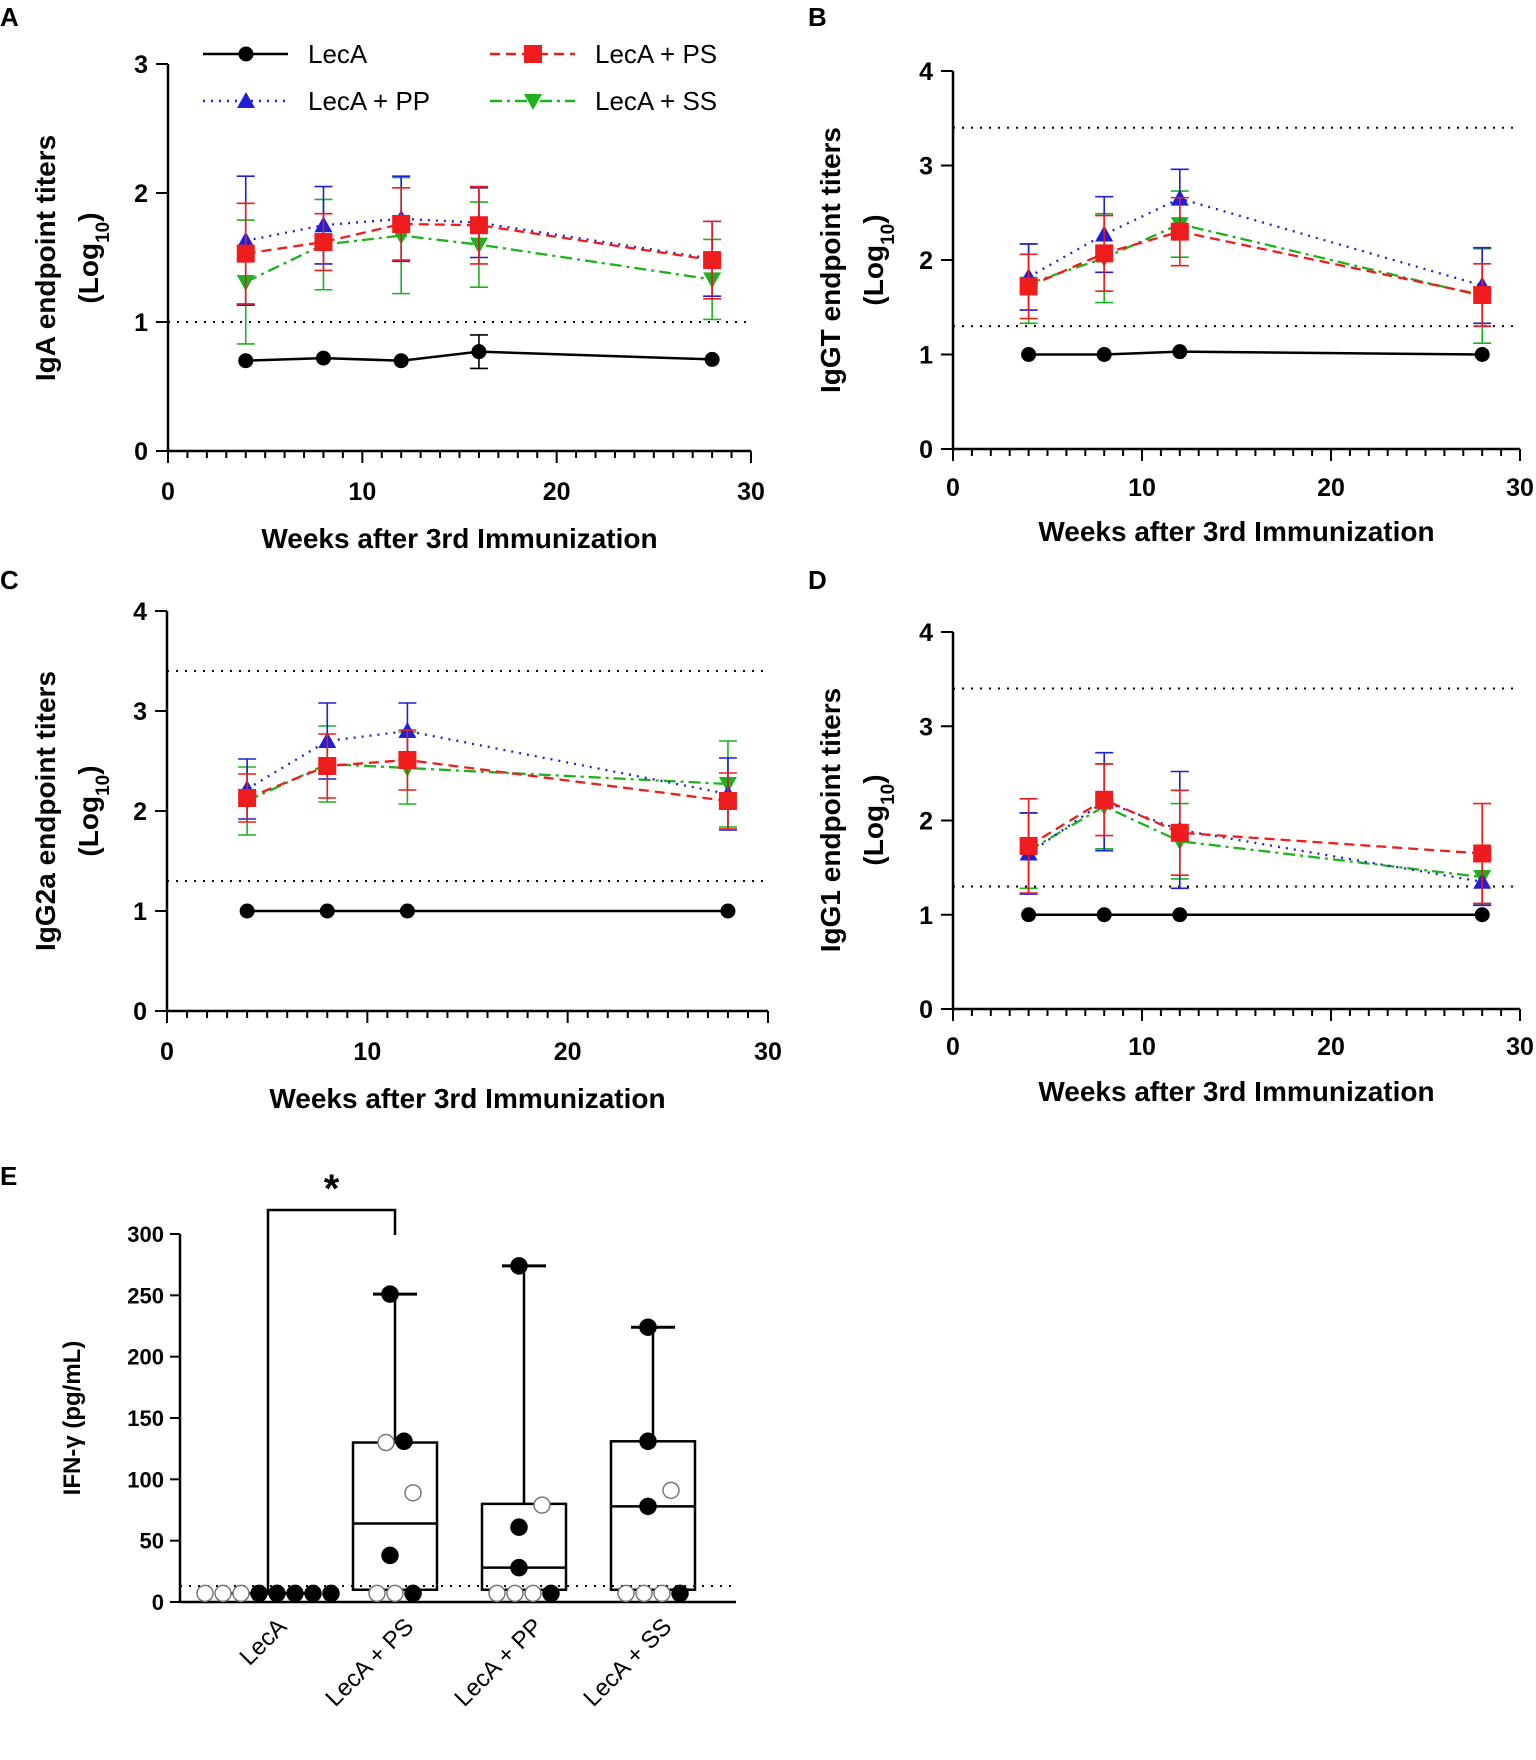 This screenshot has height=1760, width=1536. Describe the element at coordinates (603, 101) in the screenshot. I see `legend-item: LecA + SS` at that location.